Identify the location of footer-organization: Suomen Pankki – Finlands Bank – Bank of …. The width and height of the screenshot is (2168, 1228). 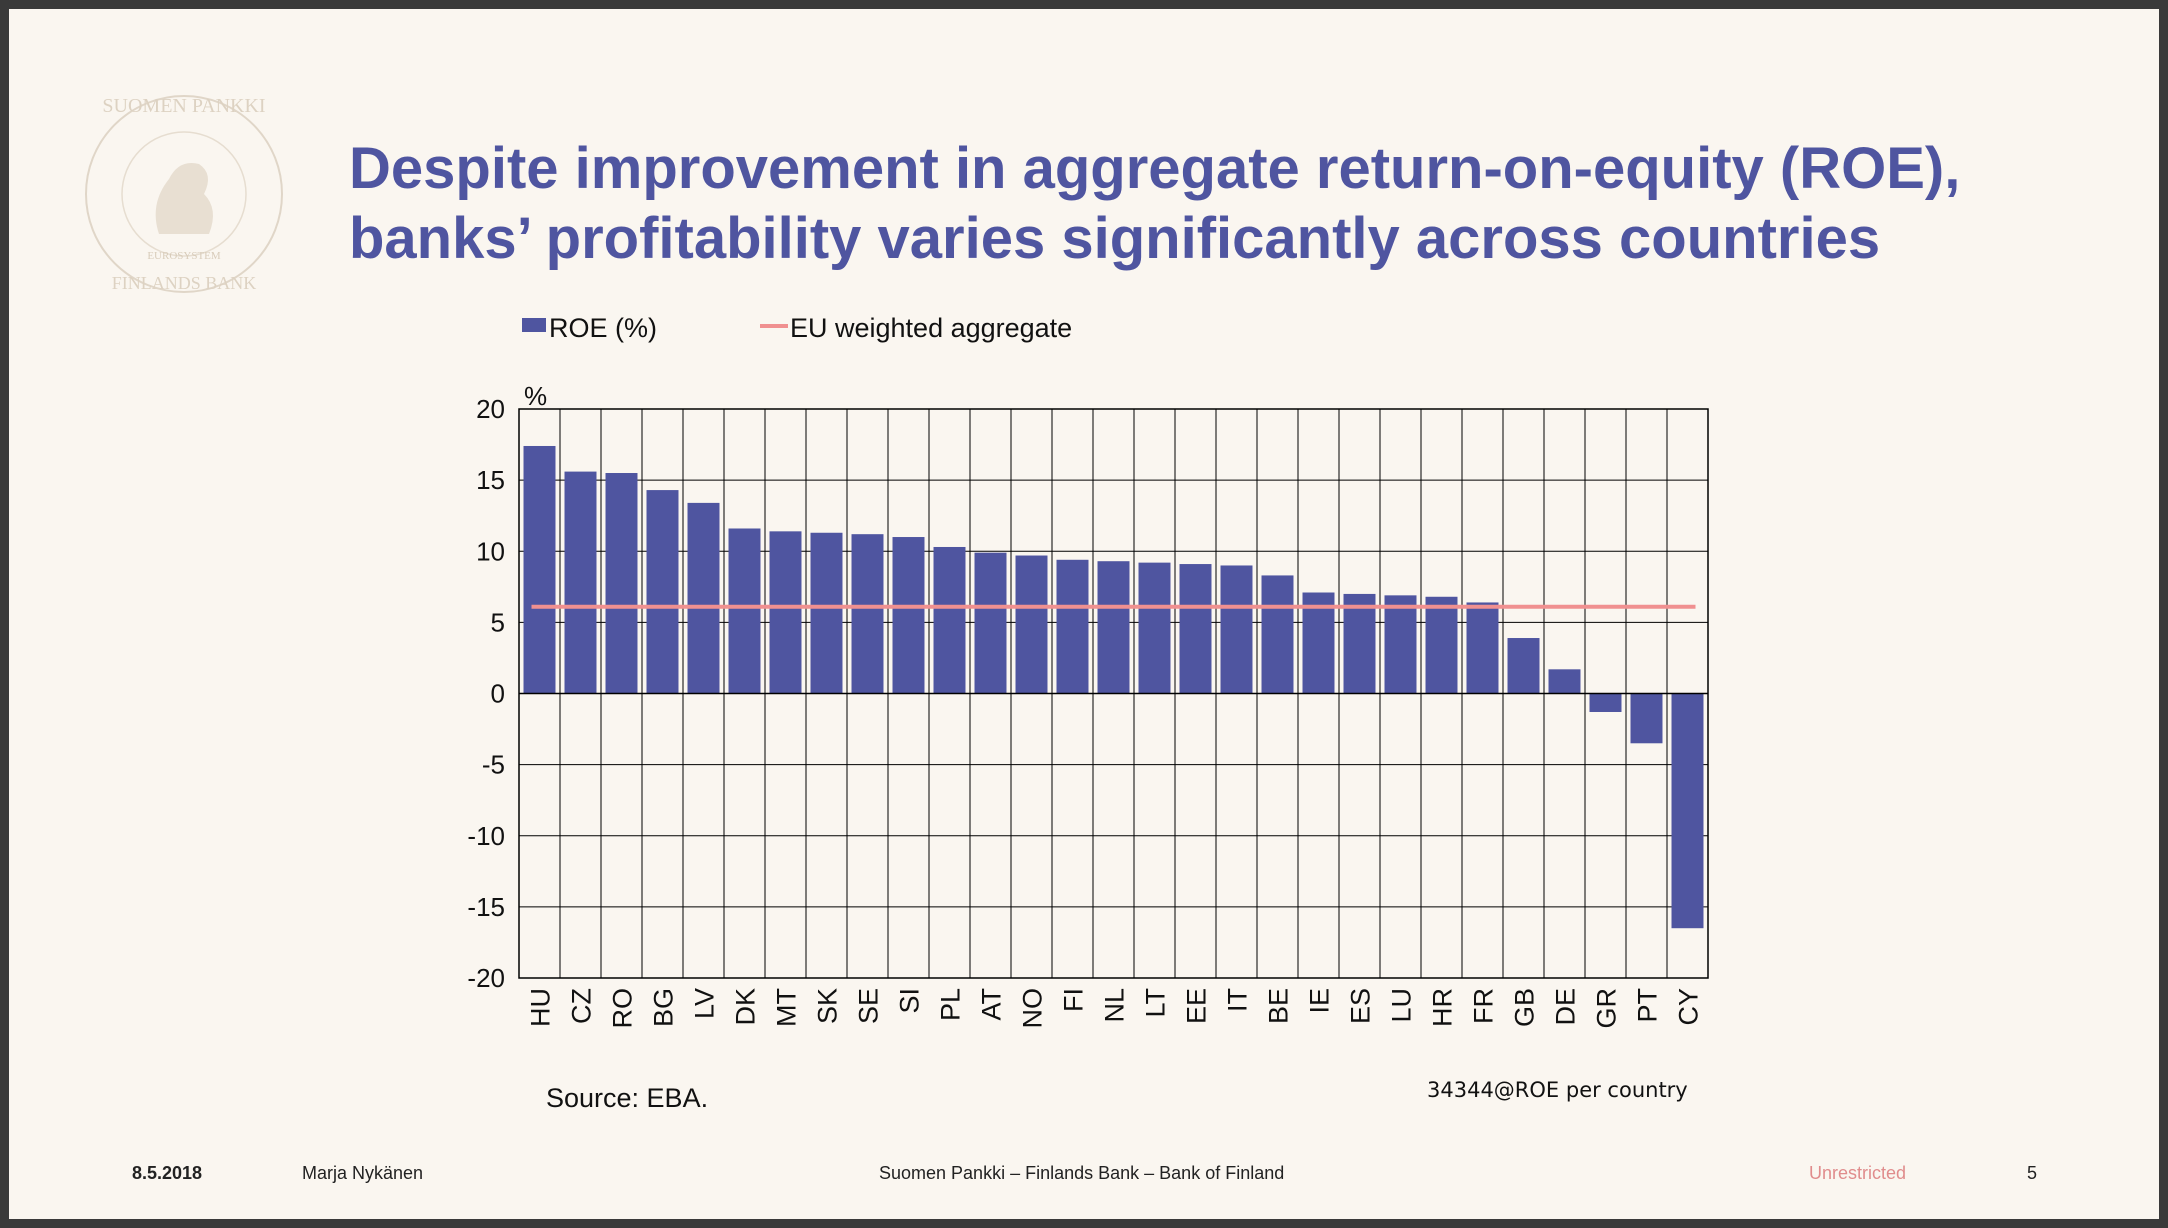
(1082, 1173).